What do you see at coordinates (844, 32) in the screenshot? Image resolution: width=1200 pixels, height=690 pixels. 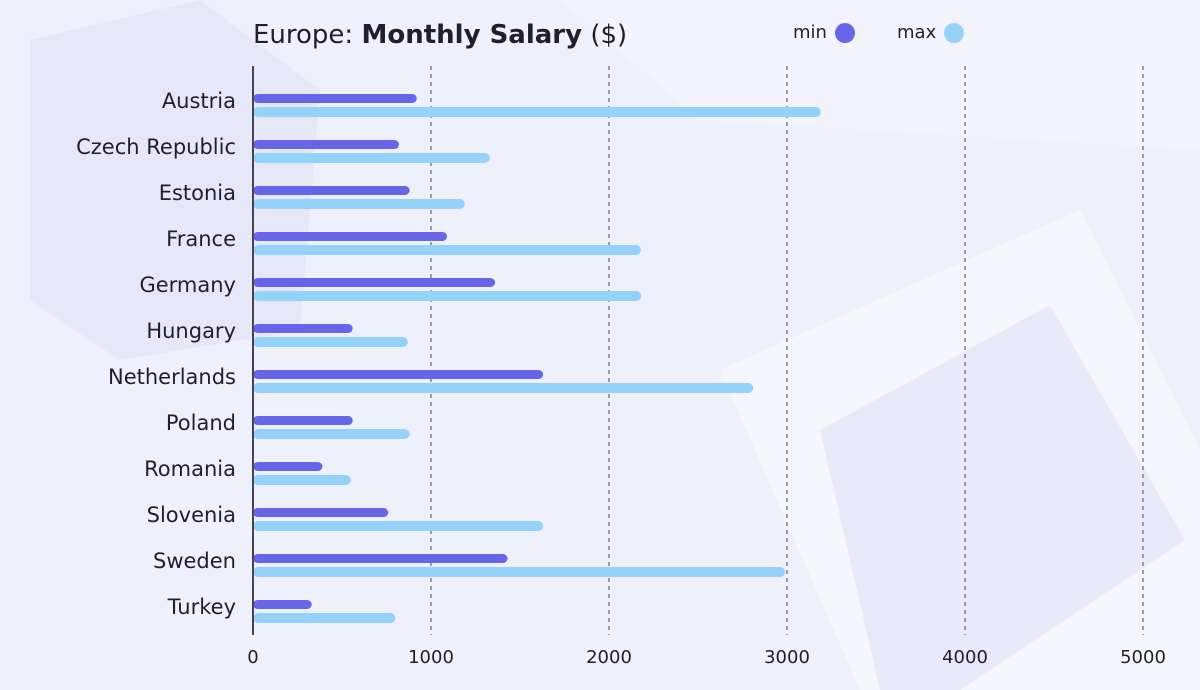 I see `legend-min-swatch` at bounding box center [844, 32].